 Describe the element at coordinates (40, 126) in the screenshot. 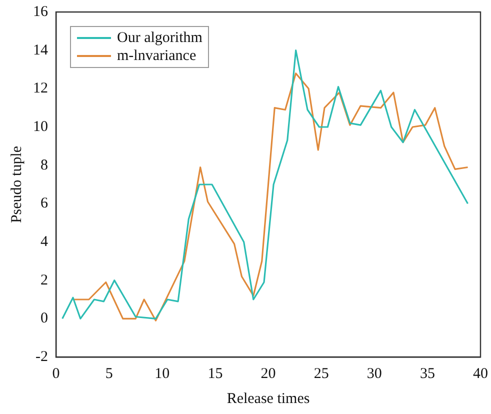

I see `y-tick-label: 10` at that location.